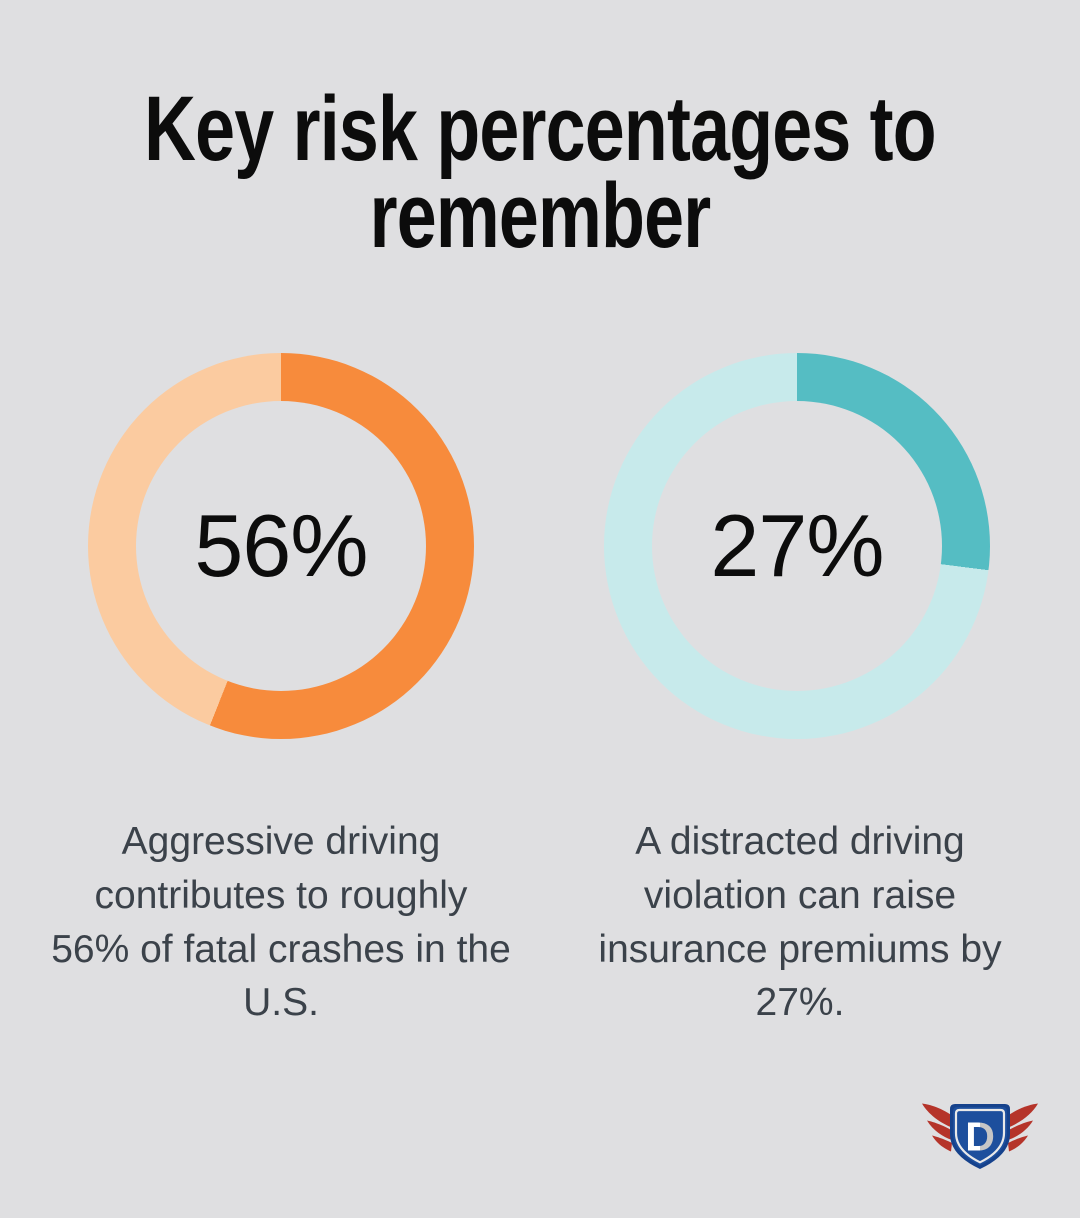 This screenshot has height=1218, width=1080. I want to click on donut-percentage-label: 27%, so click(797, 545).